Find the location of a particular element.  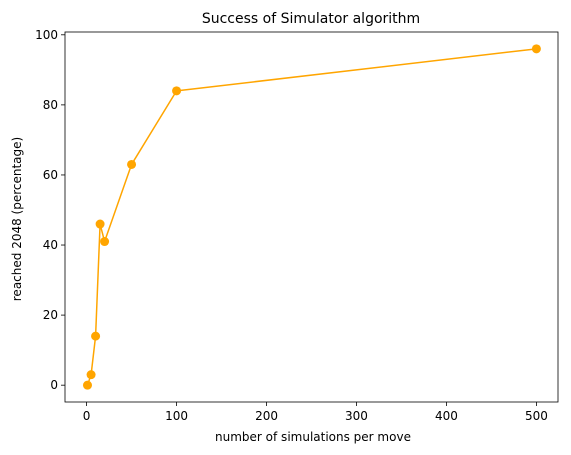

x-tick-label: 400 is located at coordinates (446, 416).